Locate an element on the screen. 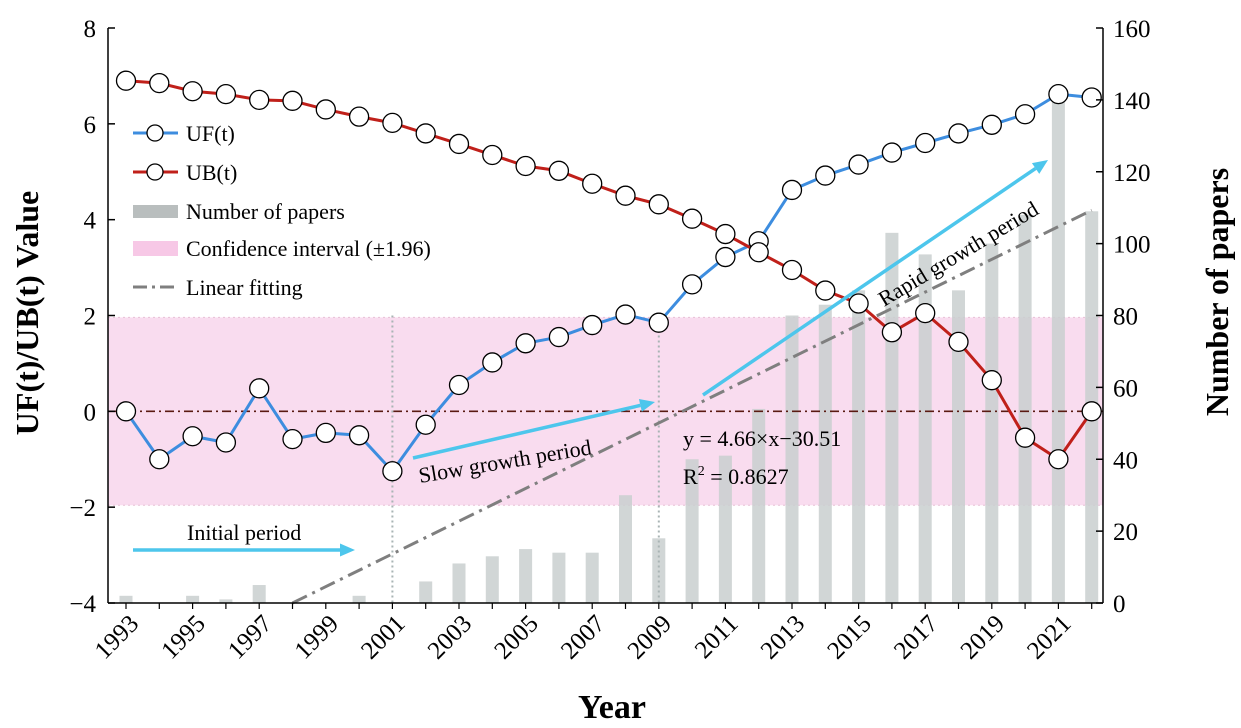 The width and height of the screenshot is (1241, 728). left-axis-title: UF(t)/UB(t) Value is located at coordinates (27, 313).